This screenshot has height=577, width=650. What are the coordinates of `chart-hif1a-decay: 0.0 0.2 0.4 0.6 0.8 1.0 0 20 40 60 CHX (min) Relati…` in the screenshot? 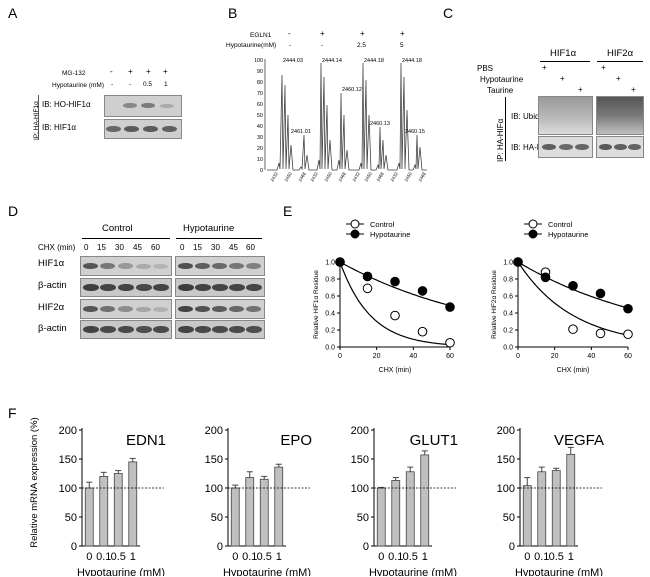 It's located at (384, 296).